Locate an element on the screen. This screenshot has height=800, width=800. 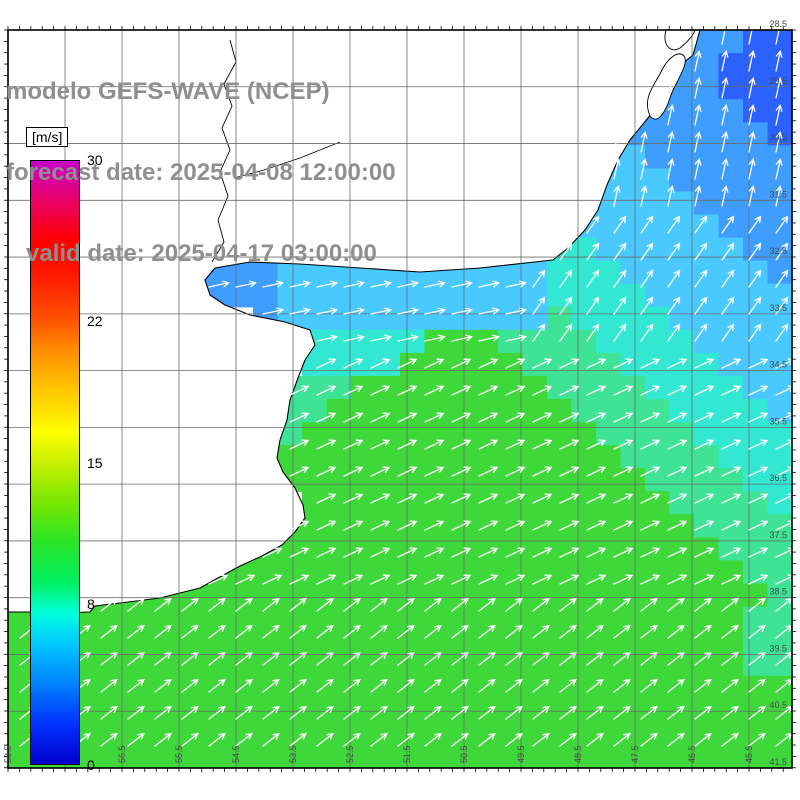
right-axis-tick-label: 35.5 is located at coordinates (778, 421).